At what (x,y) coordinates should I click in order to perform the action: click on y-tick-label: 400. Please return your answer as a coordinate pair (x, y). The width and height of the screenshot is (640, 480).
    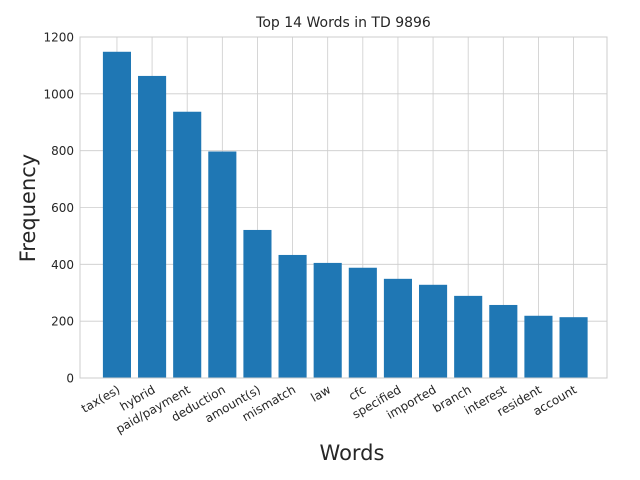
    Looking at the image, I should click on (62, 265).